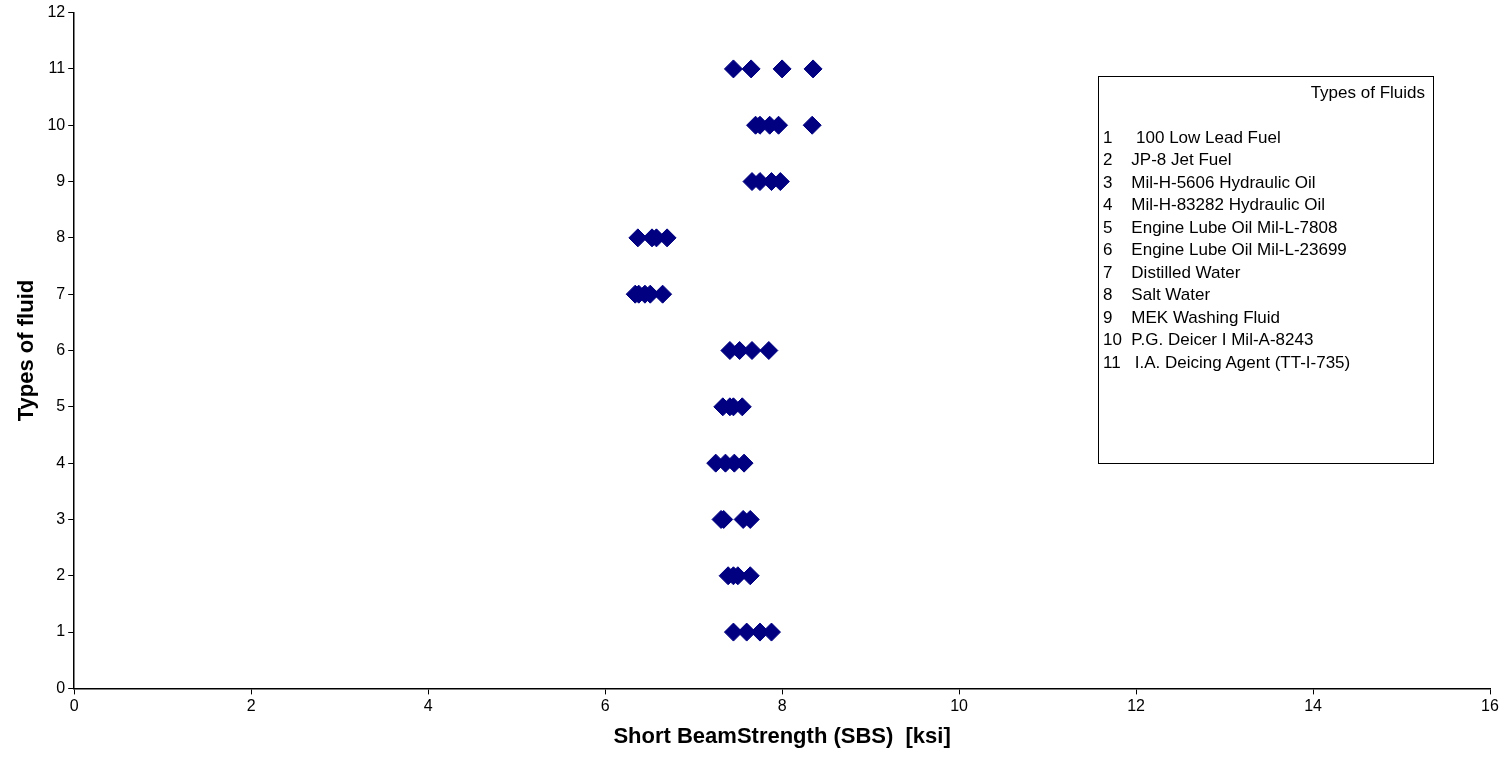 The width and height of the screenshot is (1507, 762). Describe the element at coordinates (56, 124) in the screenshot. I see `y-tick-label: 10` at that location.